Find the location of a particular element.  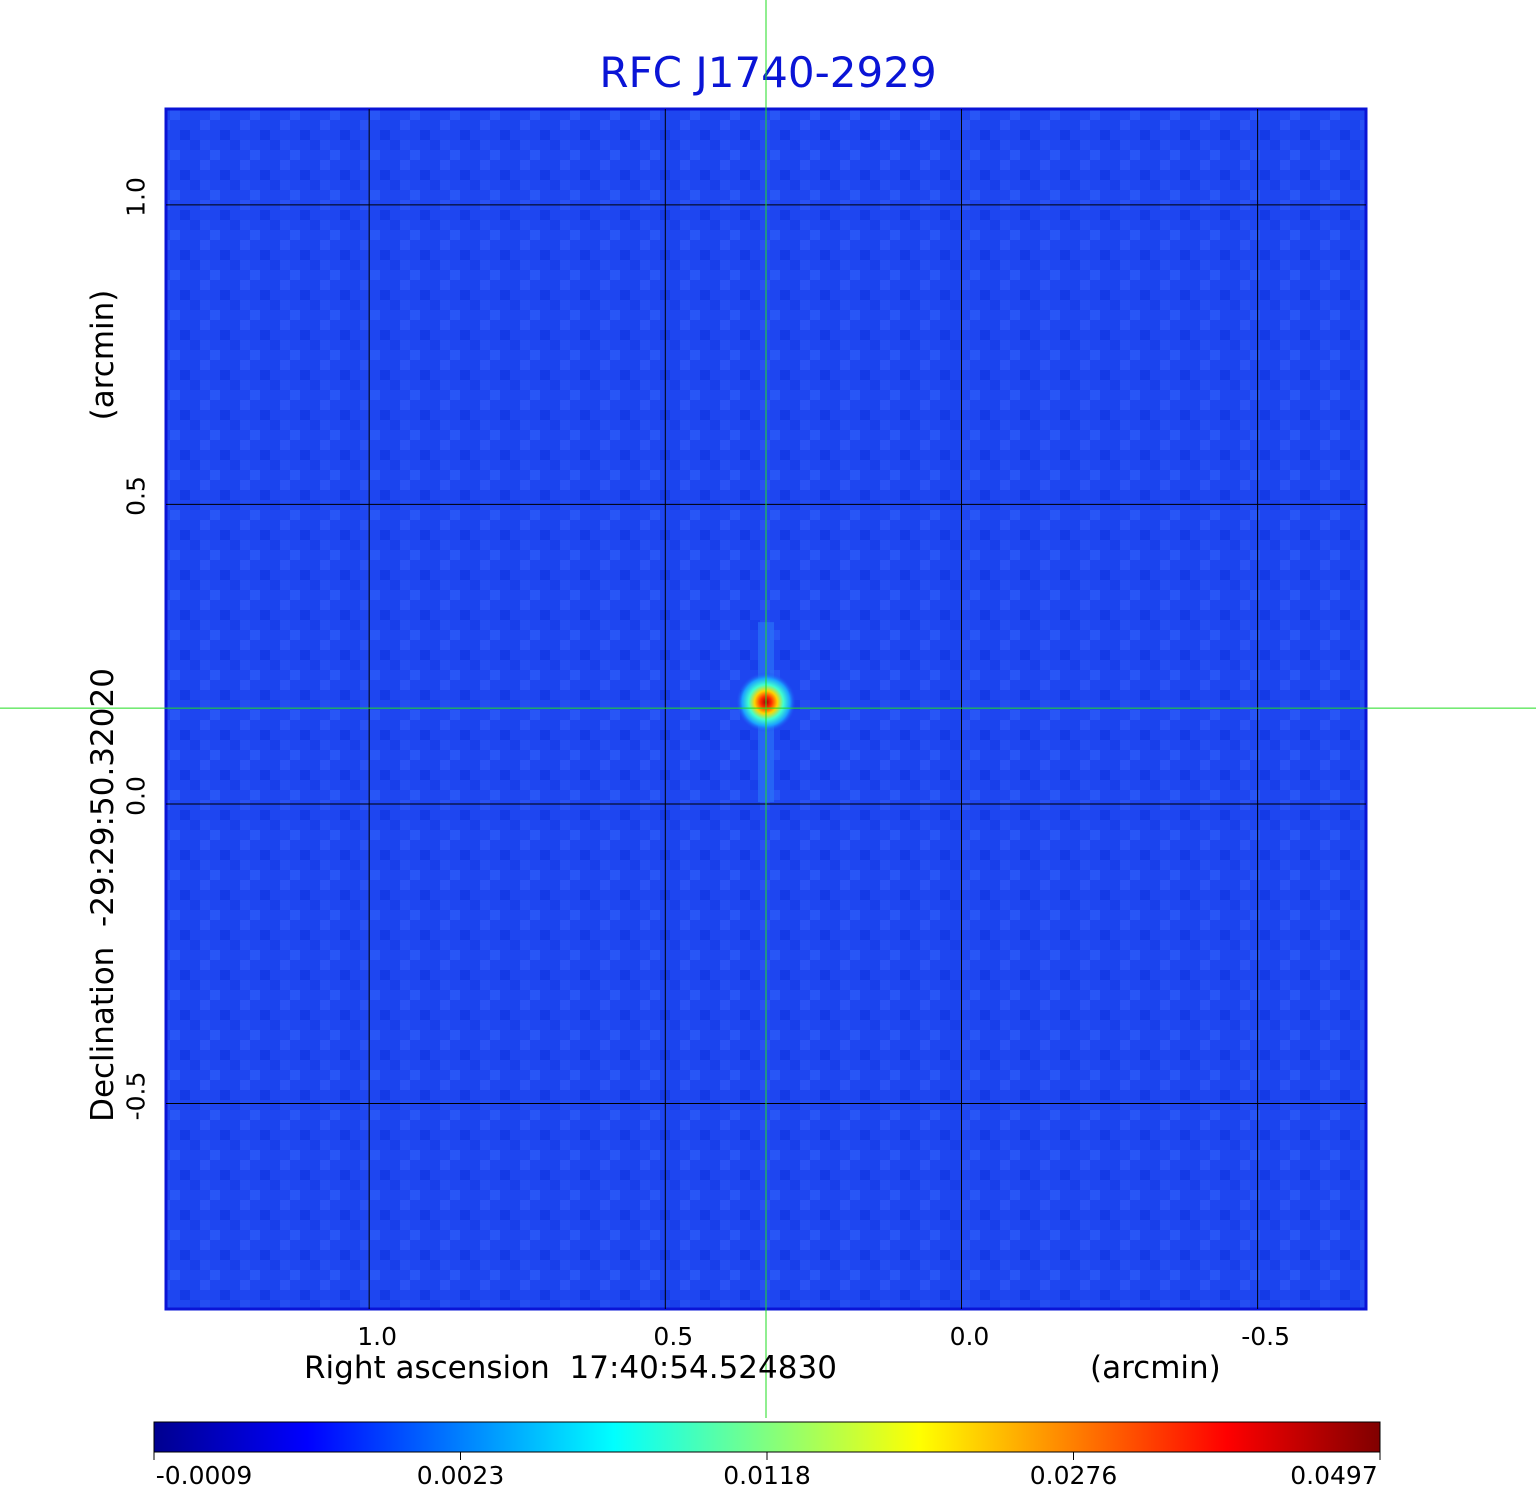

y-tick-label: 1.0 is located at coordinates (136, 196).